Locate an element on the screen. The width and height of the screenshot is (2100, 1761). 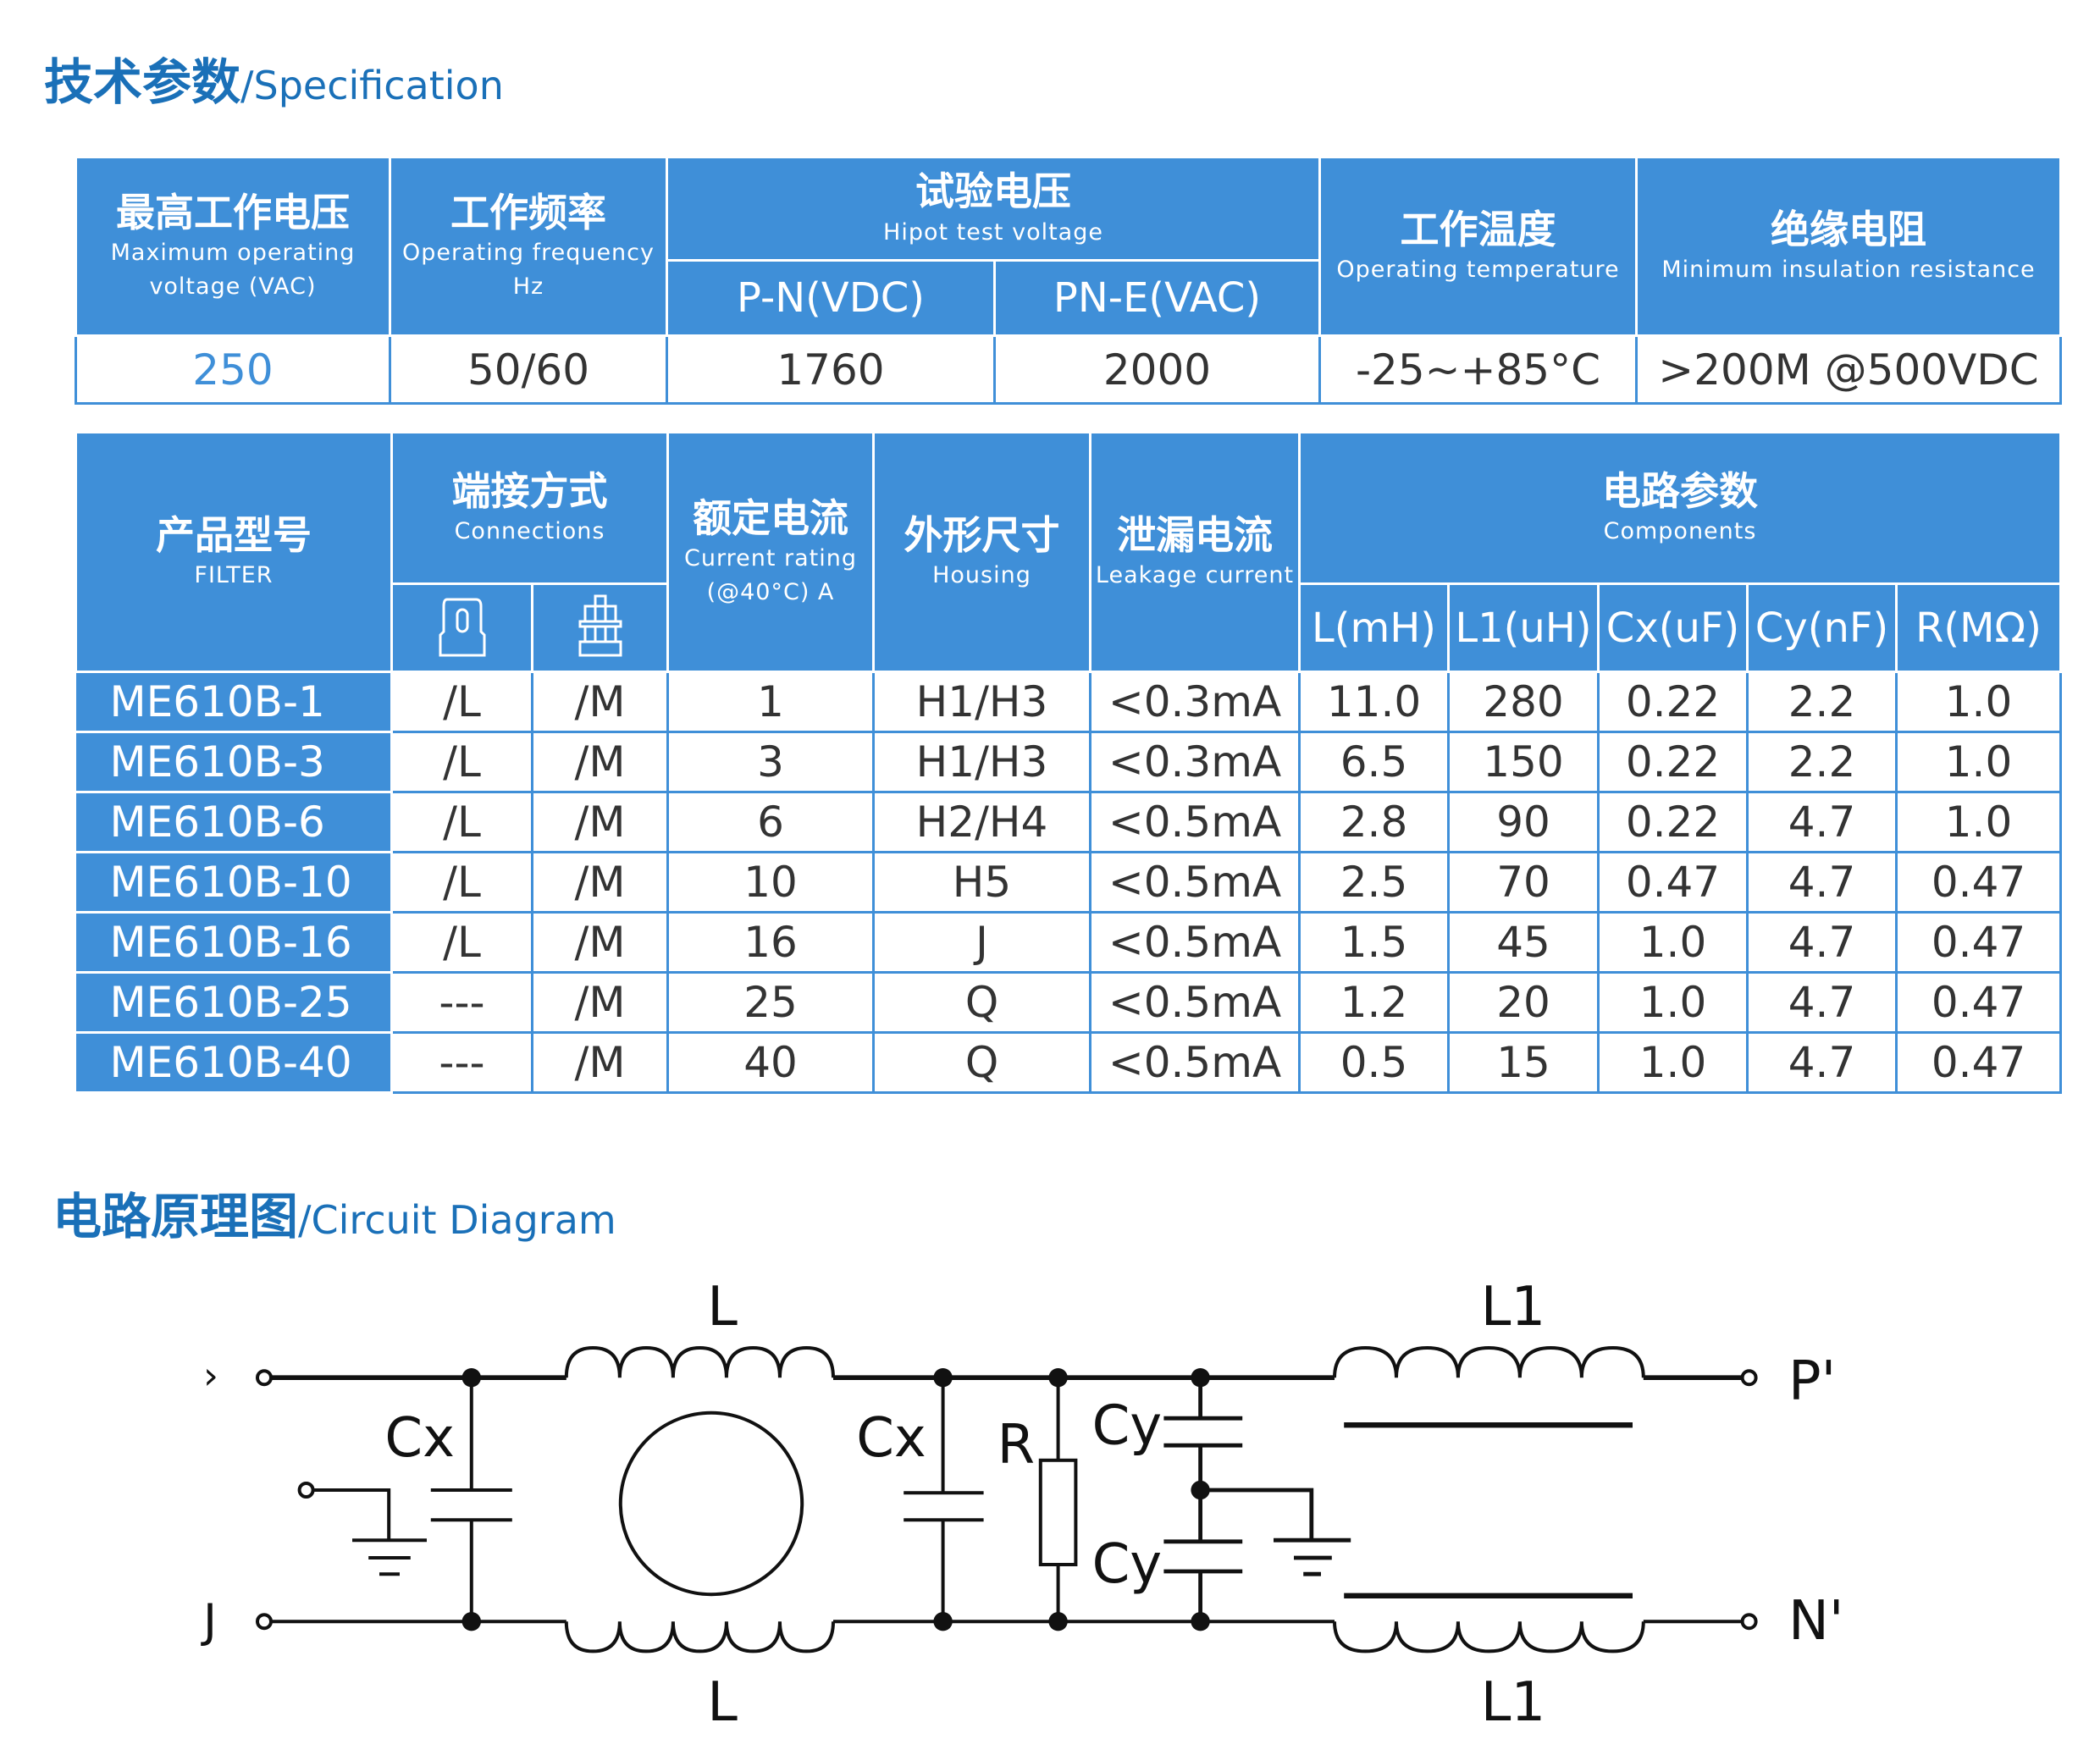
label-in-p: › is located at coordinates (210, 1375).